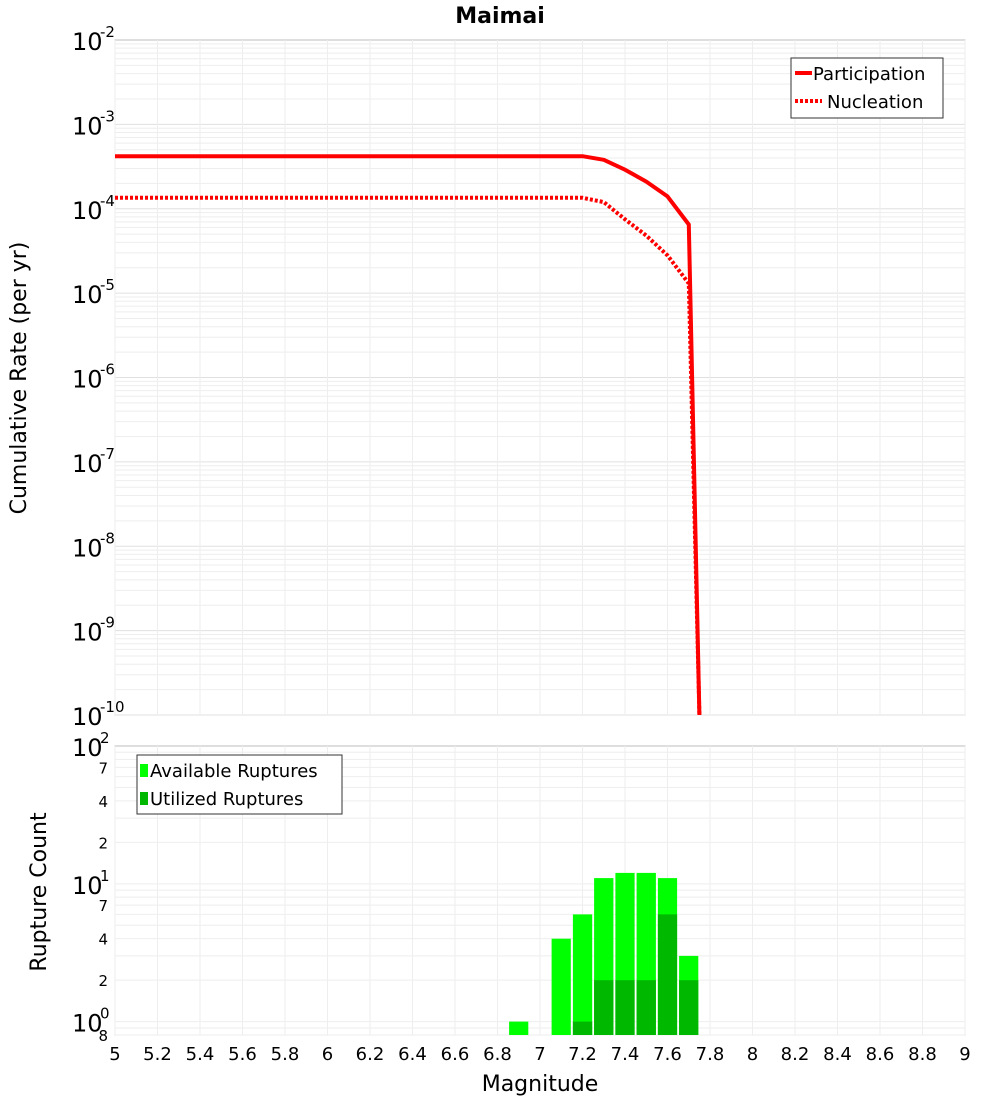 This screenshot has width=1000, height=1104. Describe the element at coordinates (144, 770) in the screenshot. I see `legend-available-swatch` at that location.